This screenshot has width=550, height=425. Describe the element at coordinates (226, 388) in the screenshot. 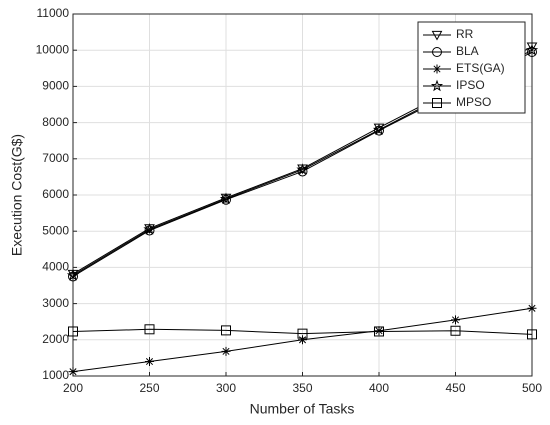

I see `x-tick-label: 300` at that location.